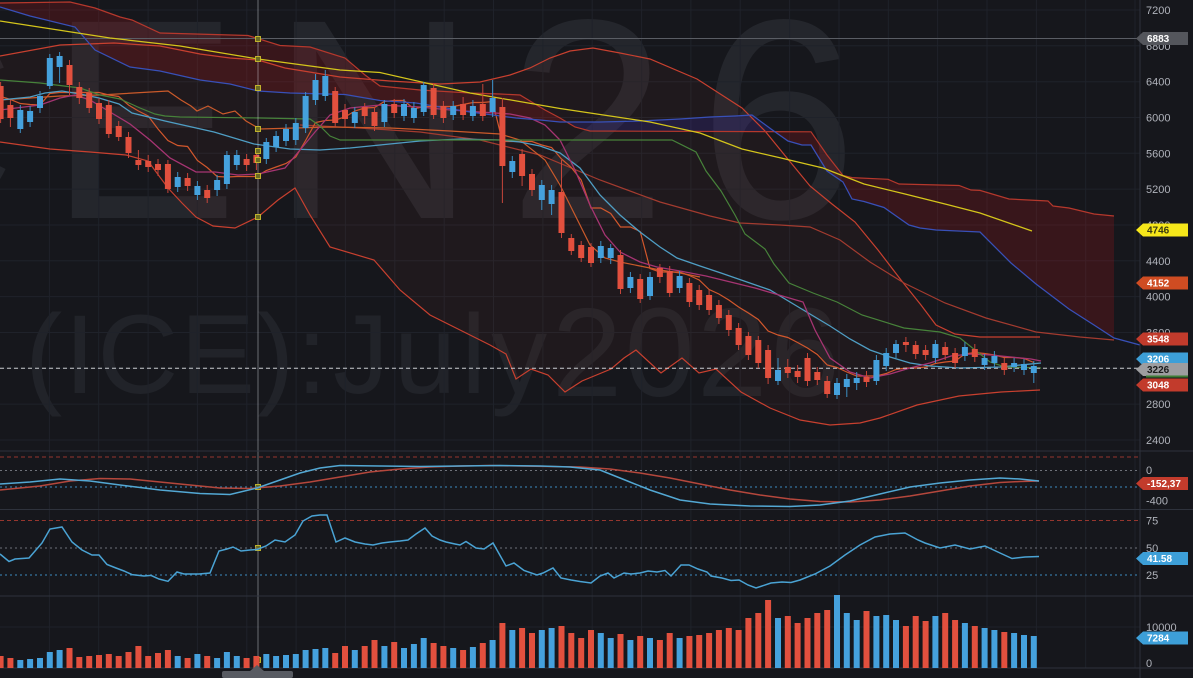 The image size is (1193, 678). Describe the element at coordinates (1152, 576) in the screenshot. I see `svg-text: 25` at that location.